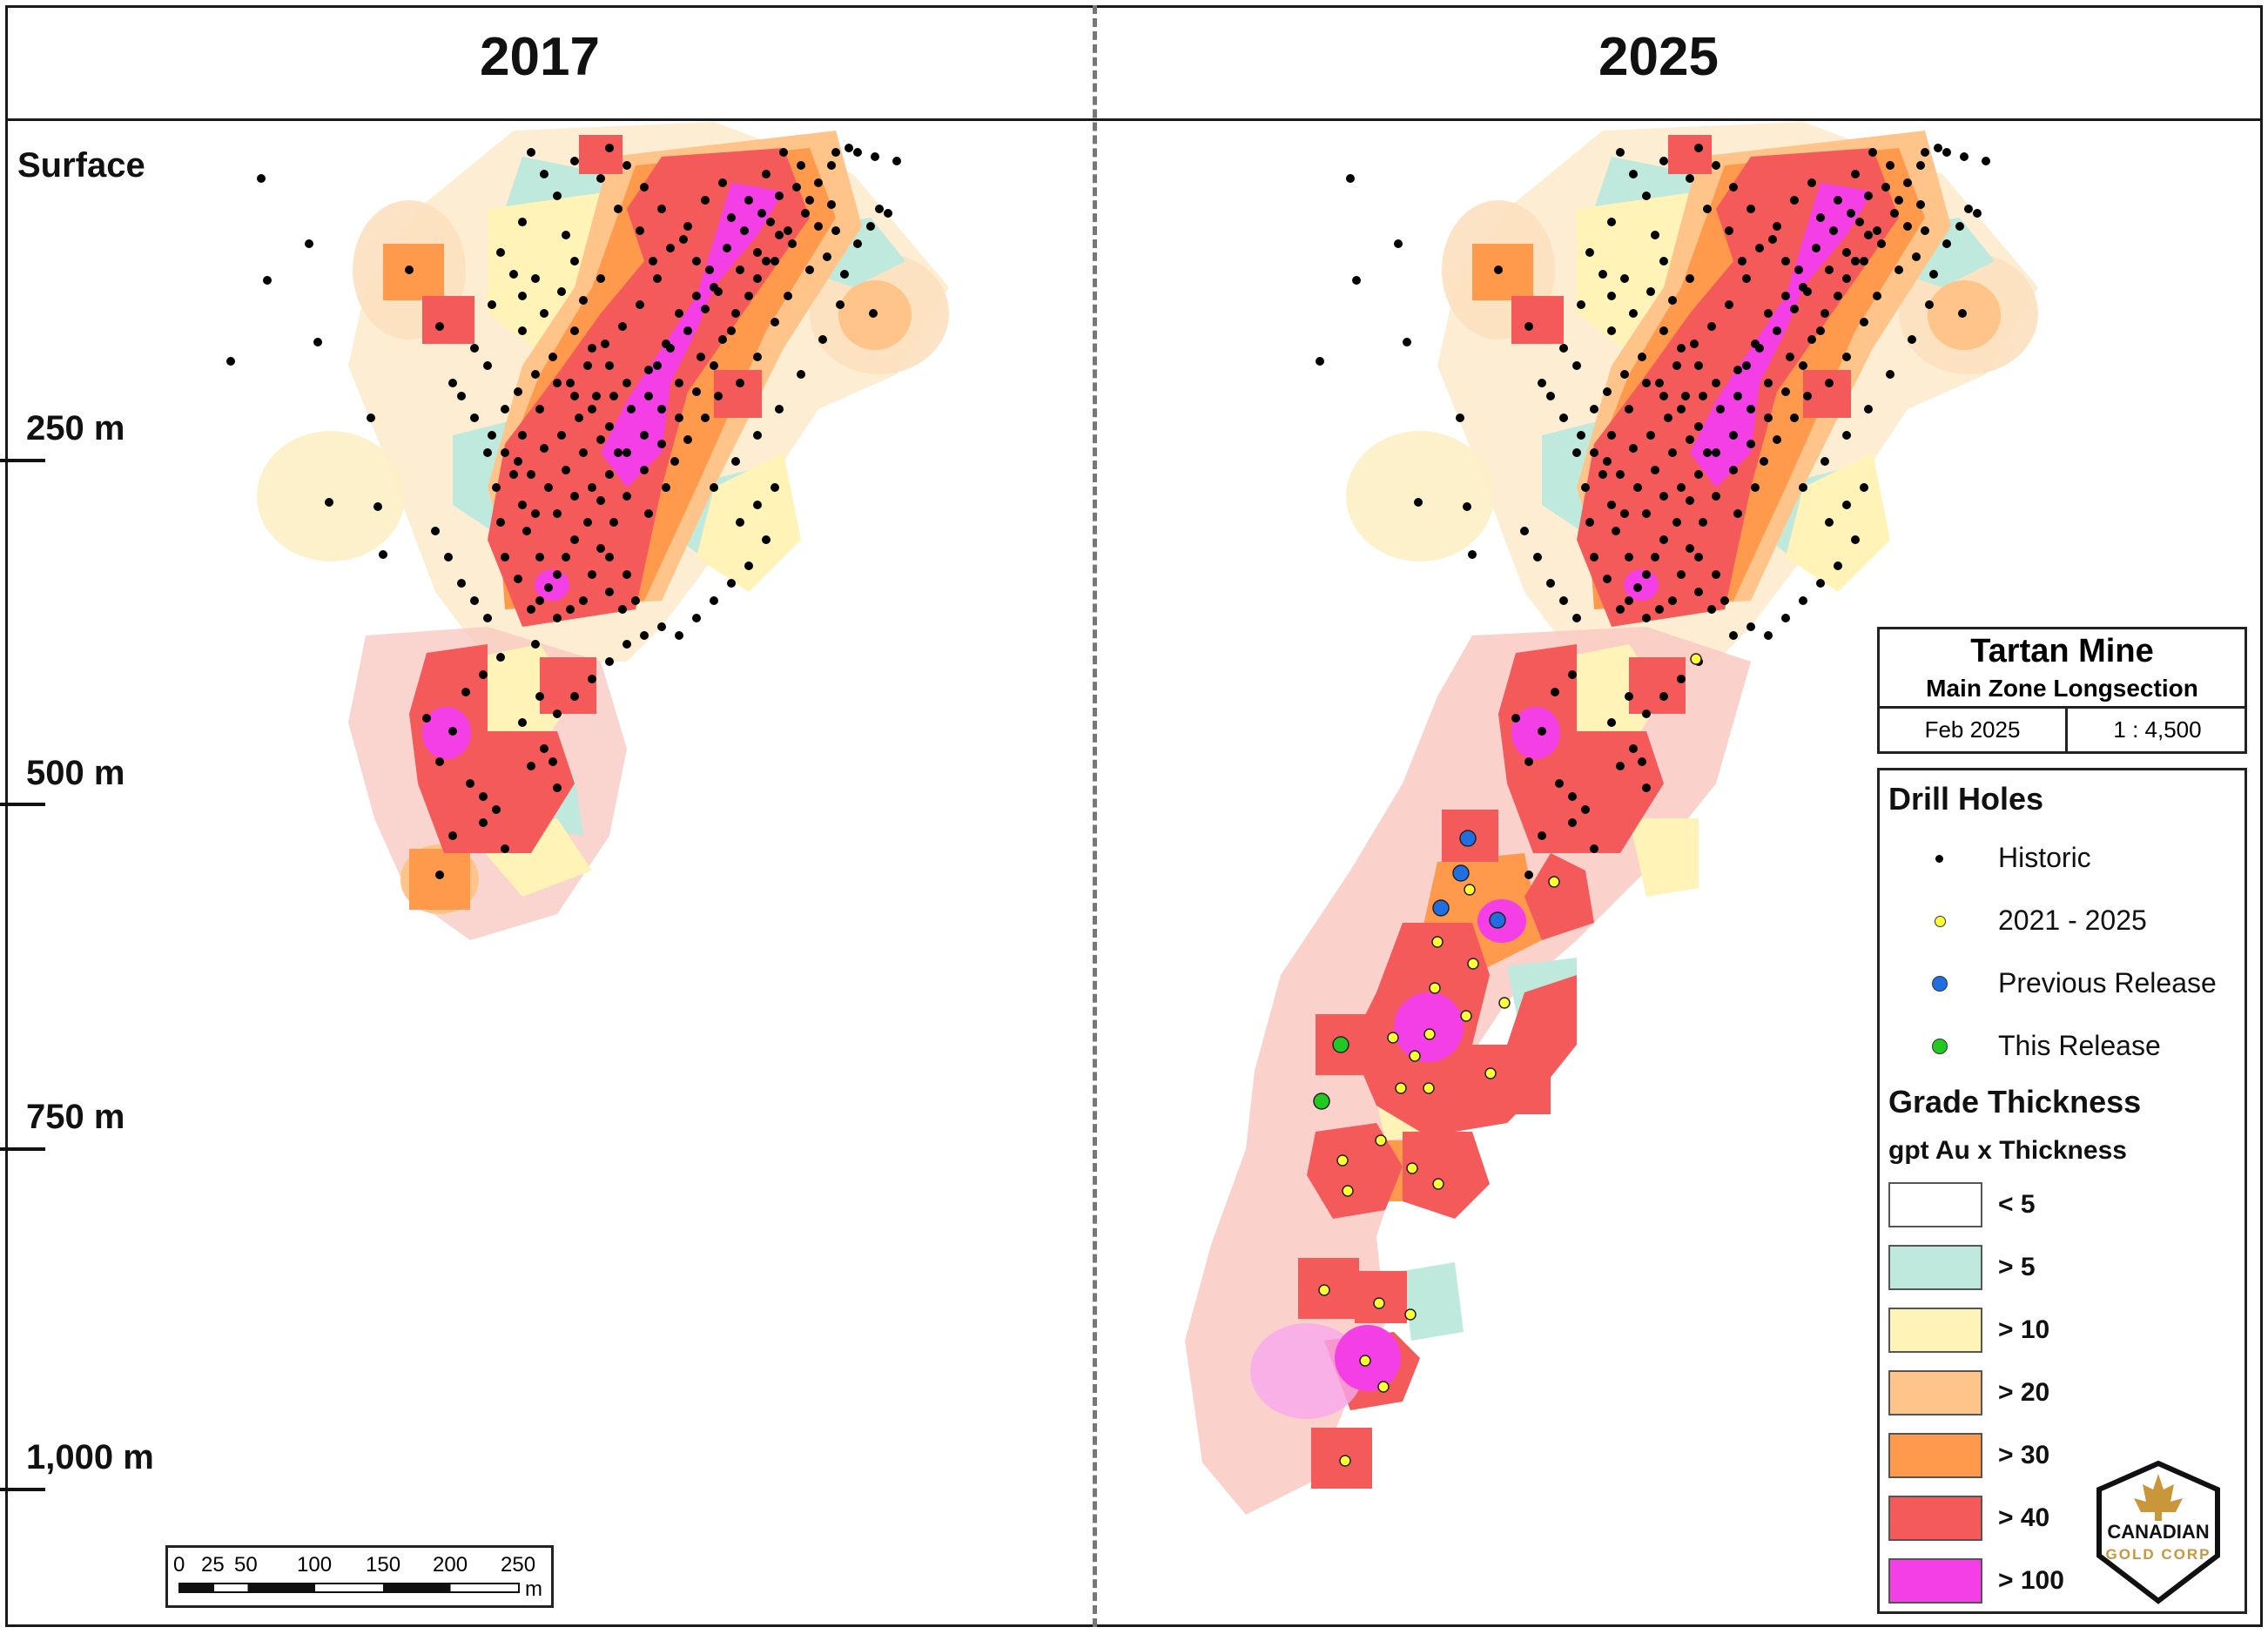 The height and width of the screenshot is (1634, 2268). Describe the element at coordinates (1664, 857) in the screenshot. I see `grade-gt10-zone` at that location.